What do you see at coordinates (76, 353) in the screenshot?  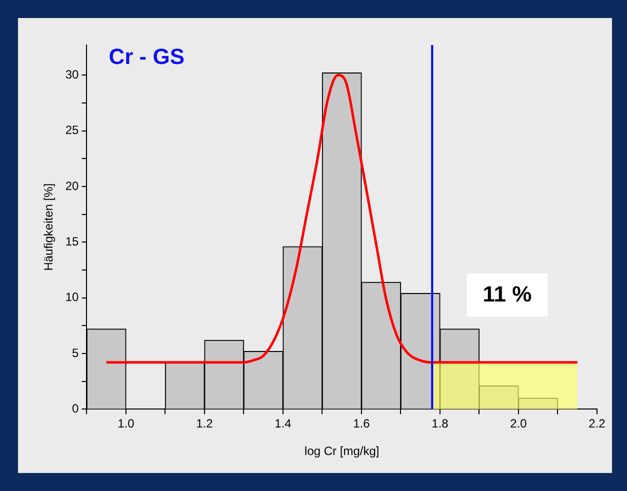 I see `y-tick-label: 5` at bounding box center [76, 353].